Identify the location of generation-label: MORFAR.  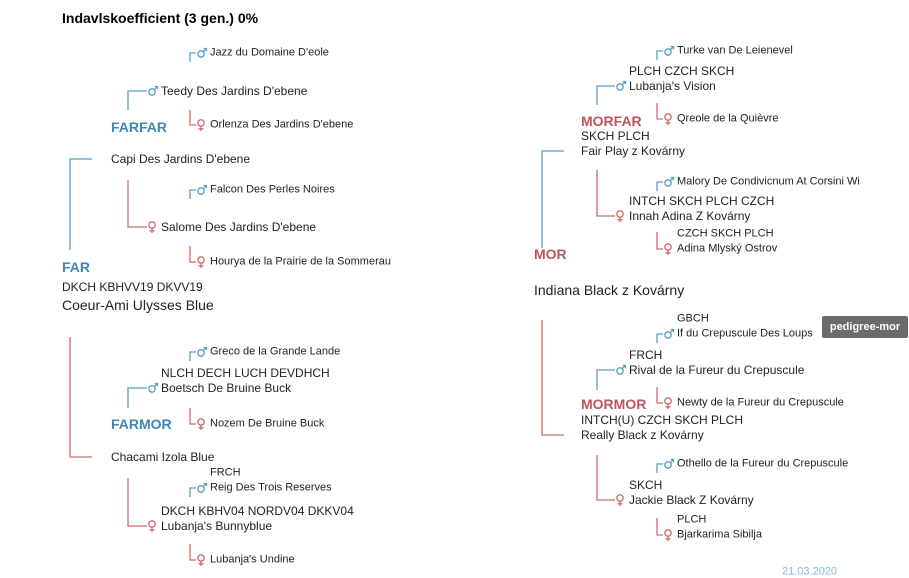
(611, 121).